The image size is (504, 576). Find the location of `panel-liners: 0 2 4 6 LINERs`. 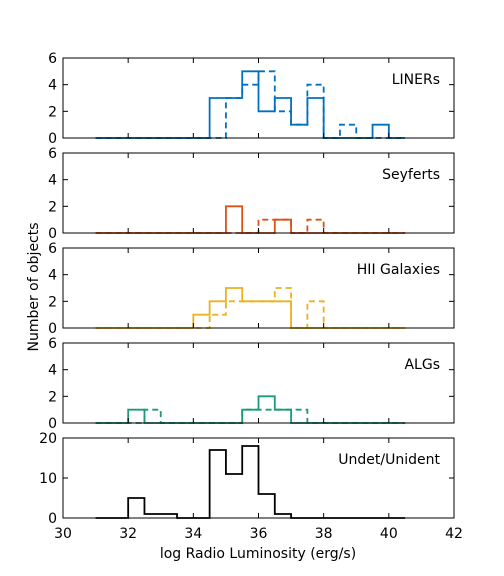

panel-liners: 0 2 4 6 LINERs is located at coordinates (251, 99).